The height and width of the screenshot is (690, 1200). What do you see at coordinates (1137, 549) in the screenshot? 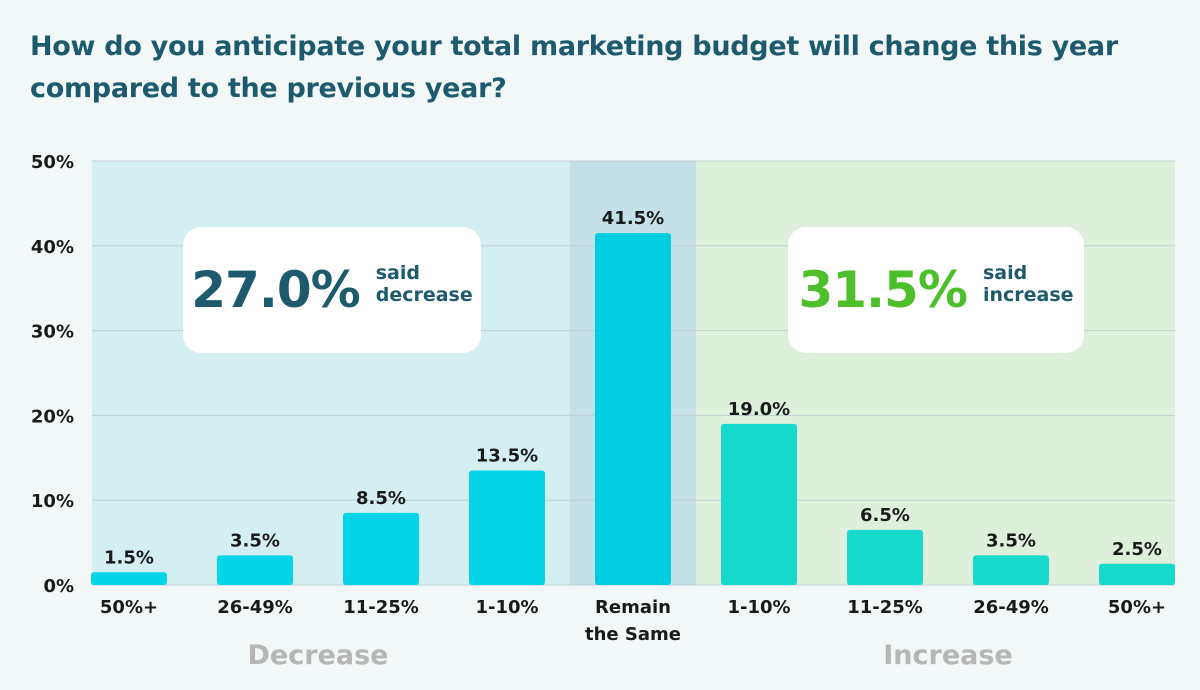
I see `bar-value-label: 2.5%` at bounding box center [1137, 549].